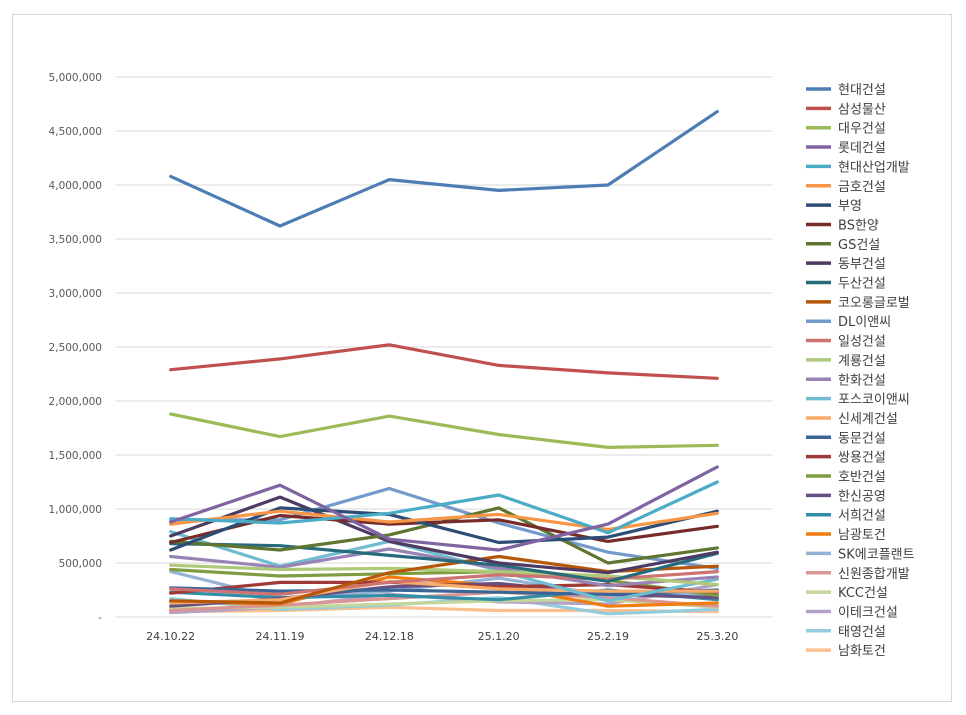 The height and width of the screenshot is (715, 966). What do you see at coordinates (859, 245) in the screenshot?
I see `legend-label: GS건설` at bounding box center [859, 245].